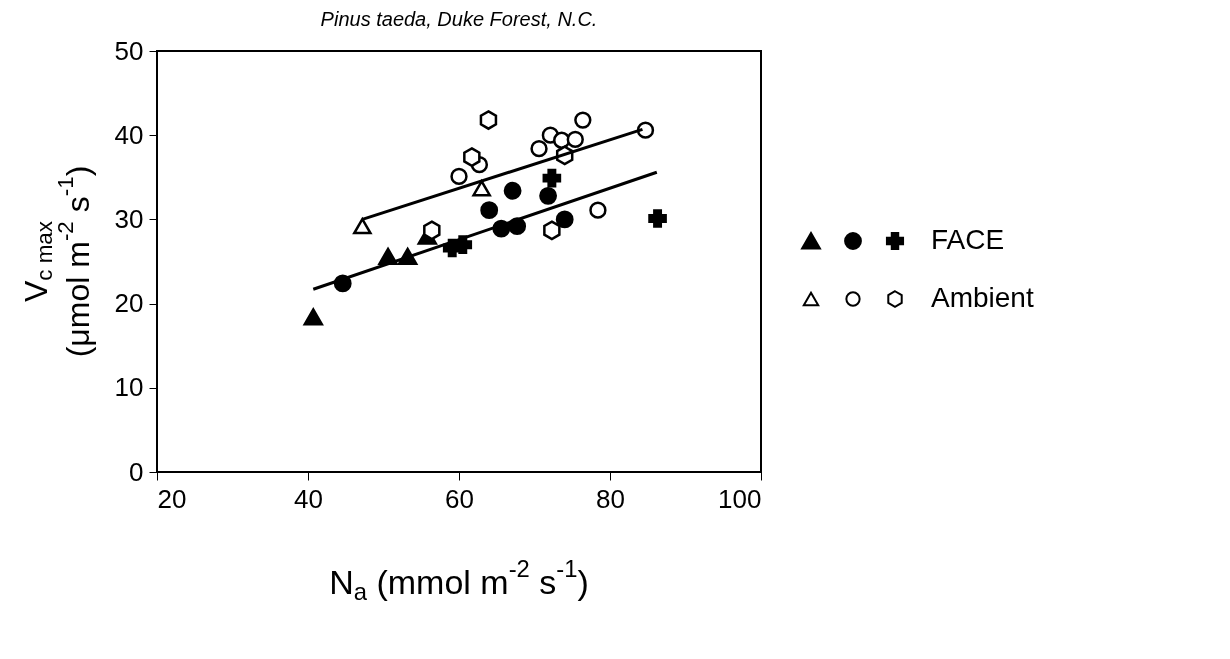 The width and height of the screenshot is (1230, 659). Describe the element at coordinates (129, 50) in the screenshot. I see `y-tick-label: 50` at that location.